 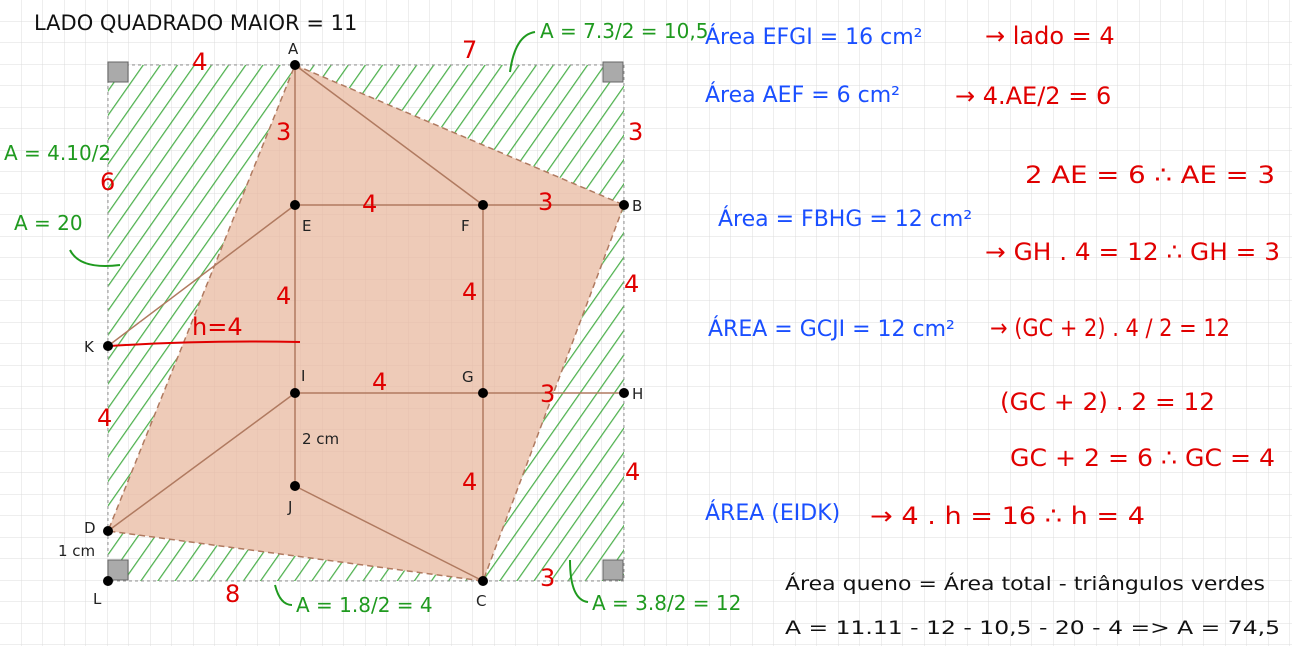 What do you see at coordinates (1007, 516) in the screenshot?
I see `equation: → 4 . h = 16 ∴ h = 4` at bounding box center [1007, 516].